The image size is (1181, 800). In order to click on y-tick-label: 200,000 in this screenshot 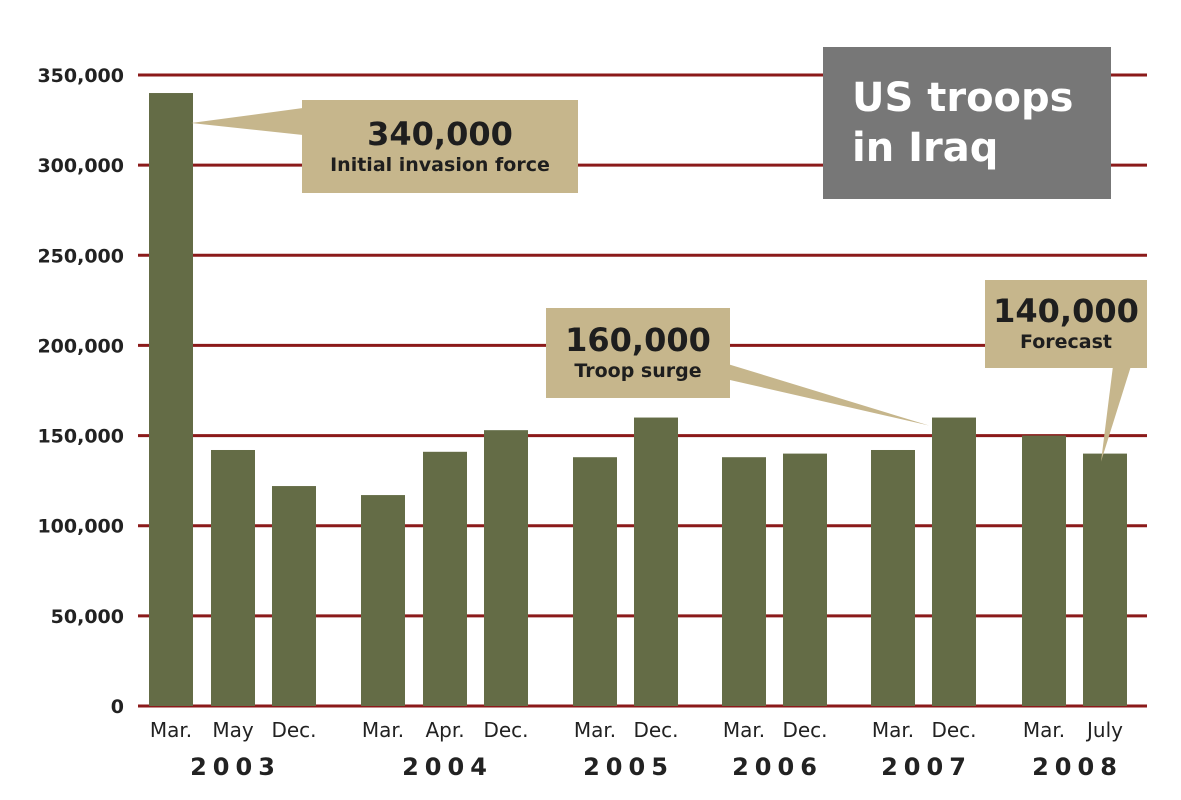, I will do `click(80, 346)`.